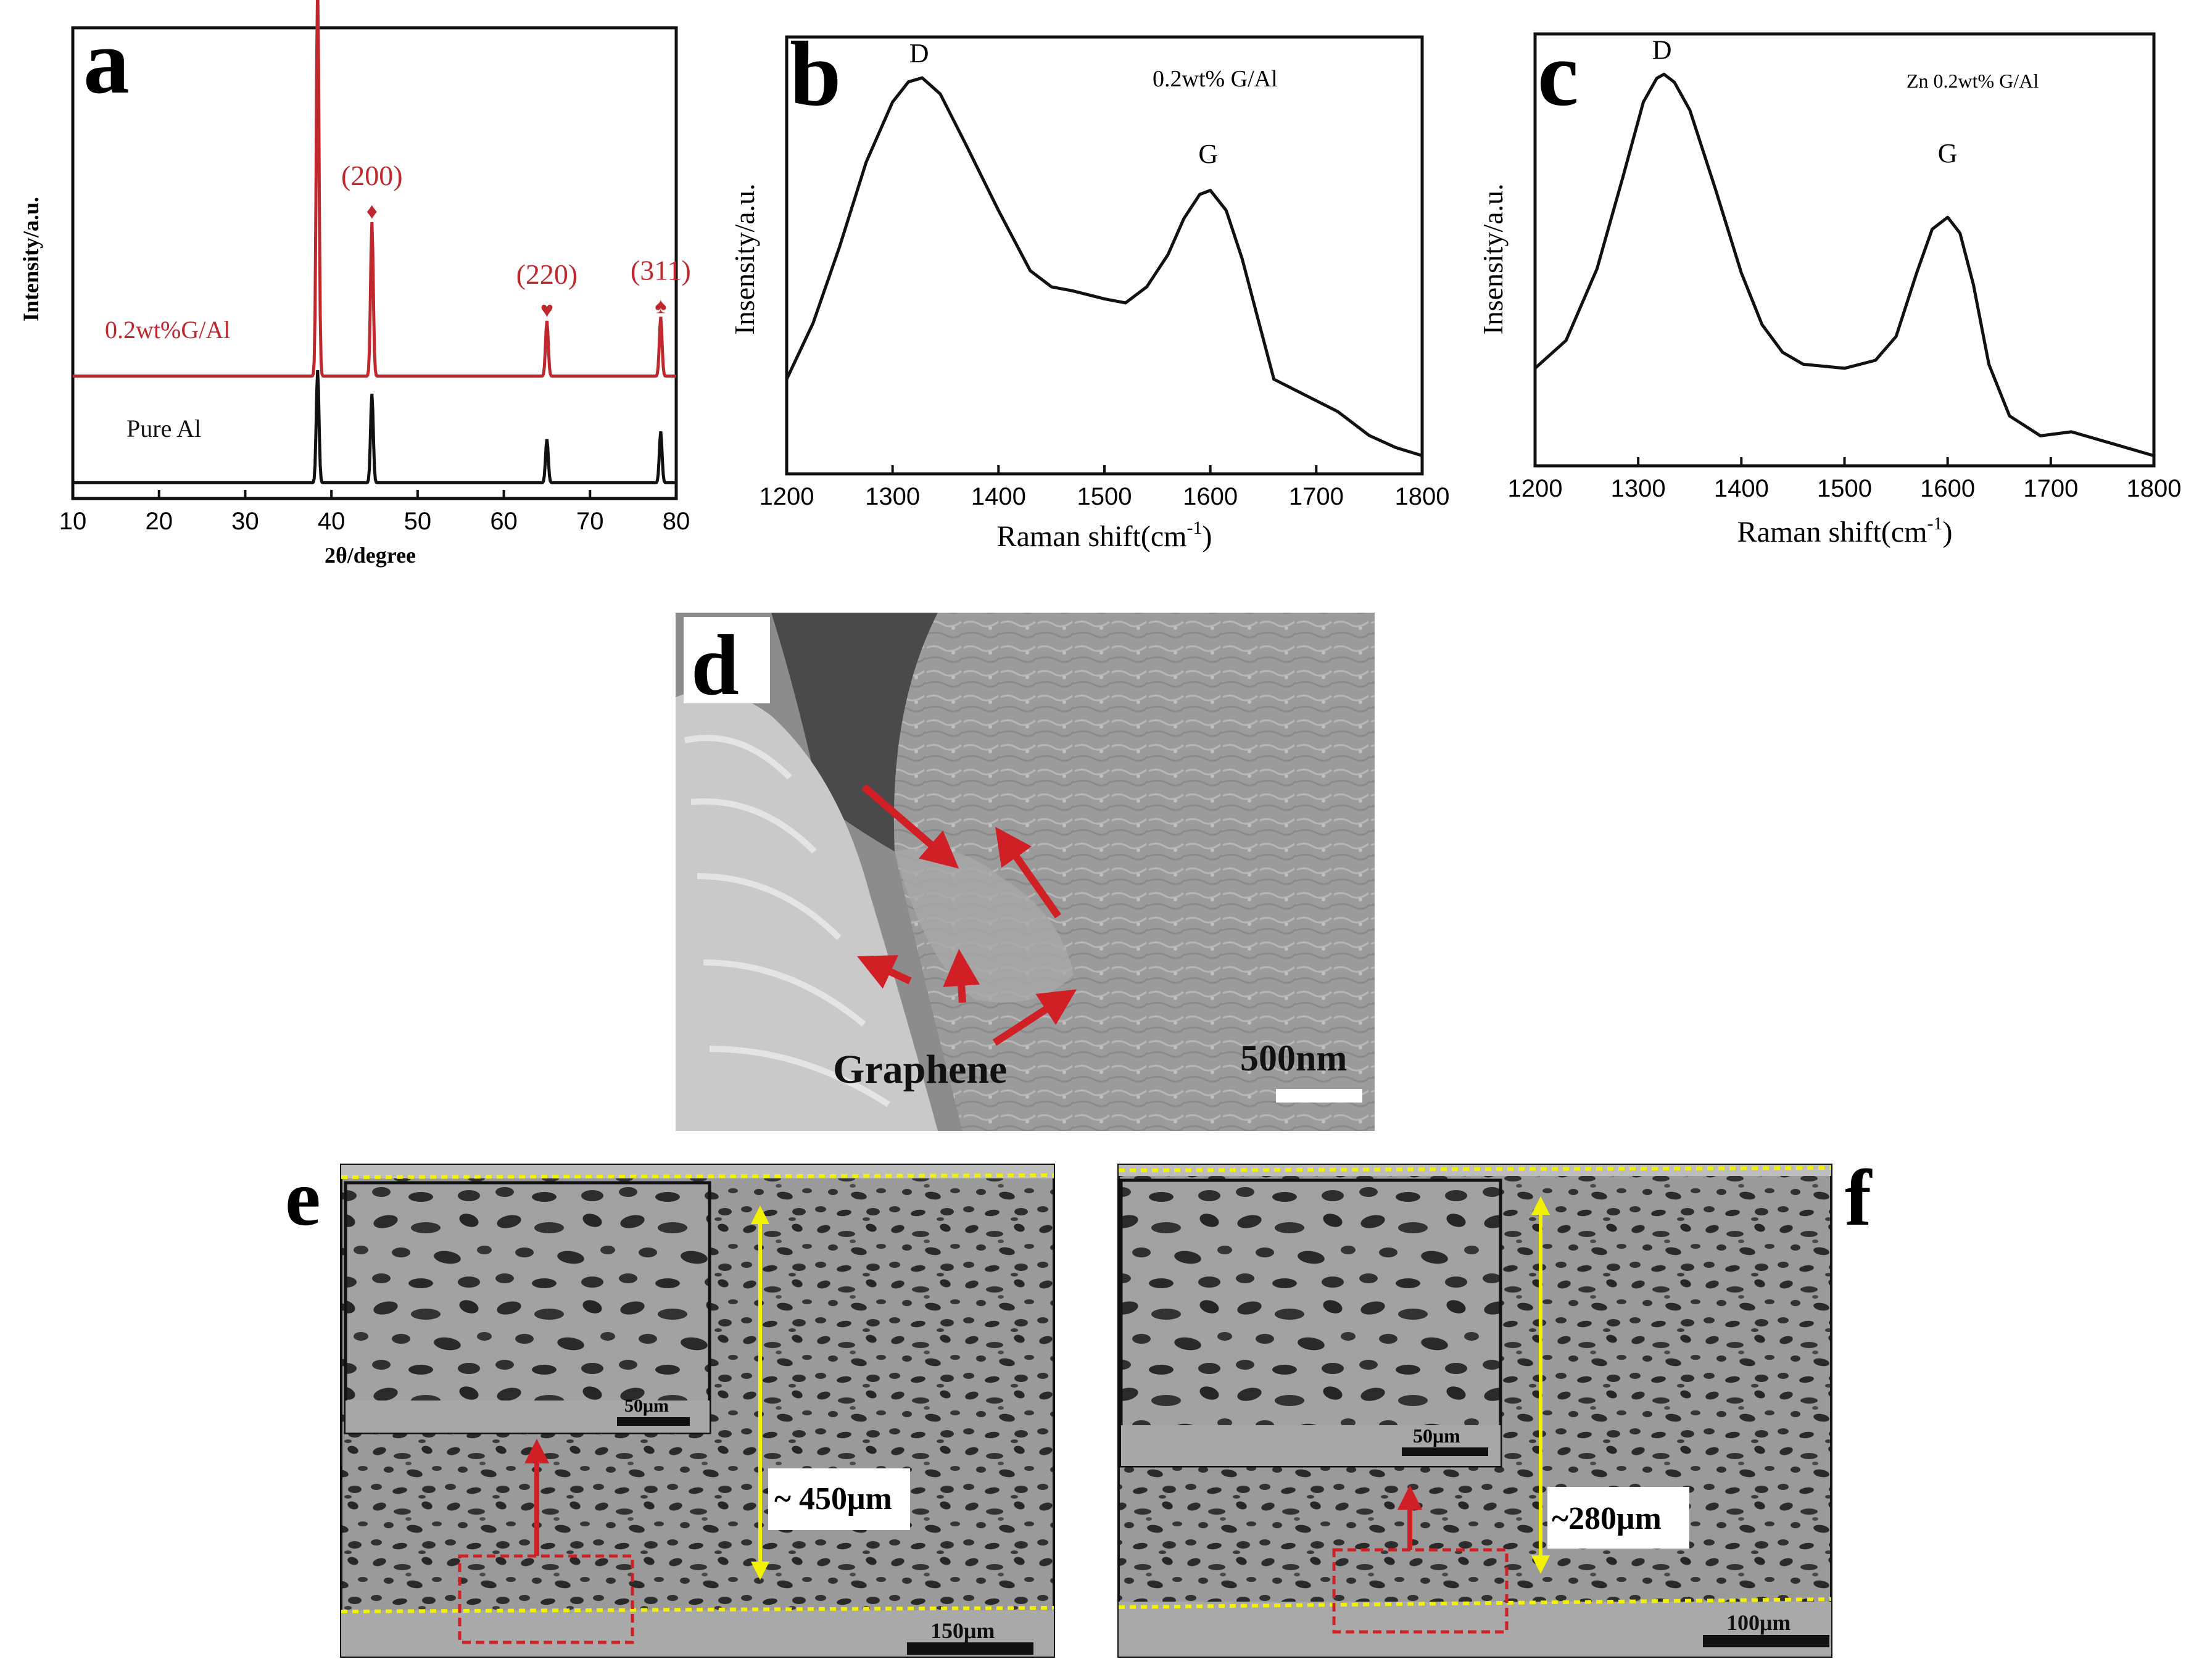  I want to click on sem-image-f: 50μm ~280μm 100μm f, so click(1495, 1406).